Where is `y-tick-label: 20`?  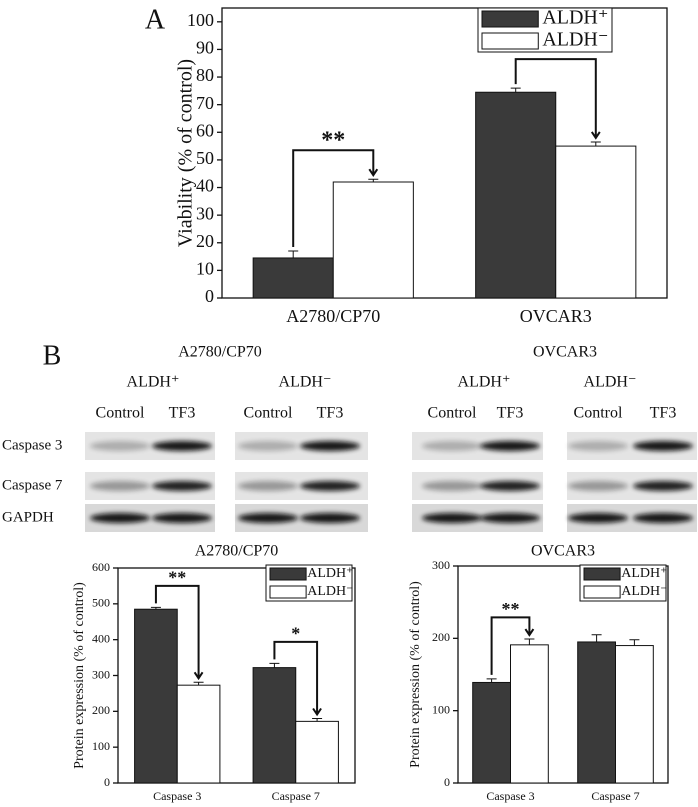 y-tick-label: 20 is located at coordinates (205, 241).